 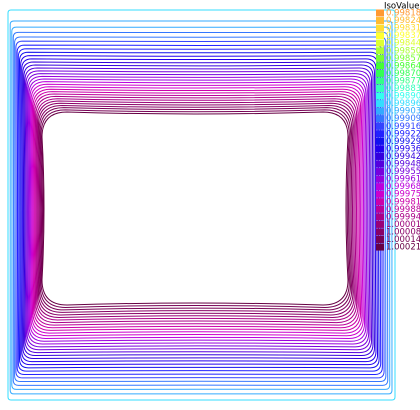 What do you see at coordinates (403, 232) in the screenshot?
I see `legend-label: 1.00008` at bounding box center [403, 232].